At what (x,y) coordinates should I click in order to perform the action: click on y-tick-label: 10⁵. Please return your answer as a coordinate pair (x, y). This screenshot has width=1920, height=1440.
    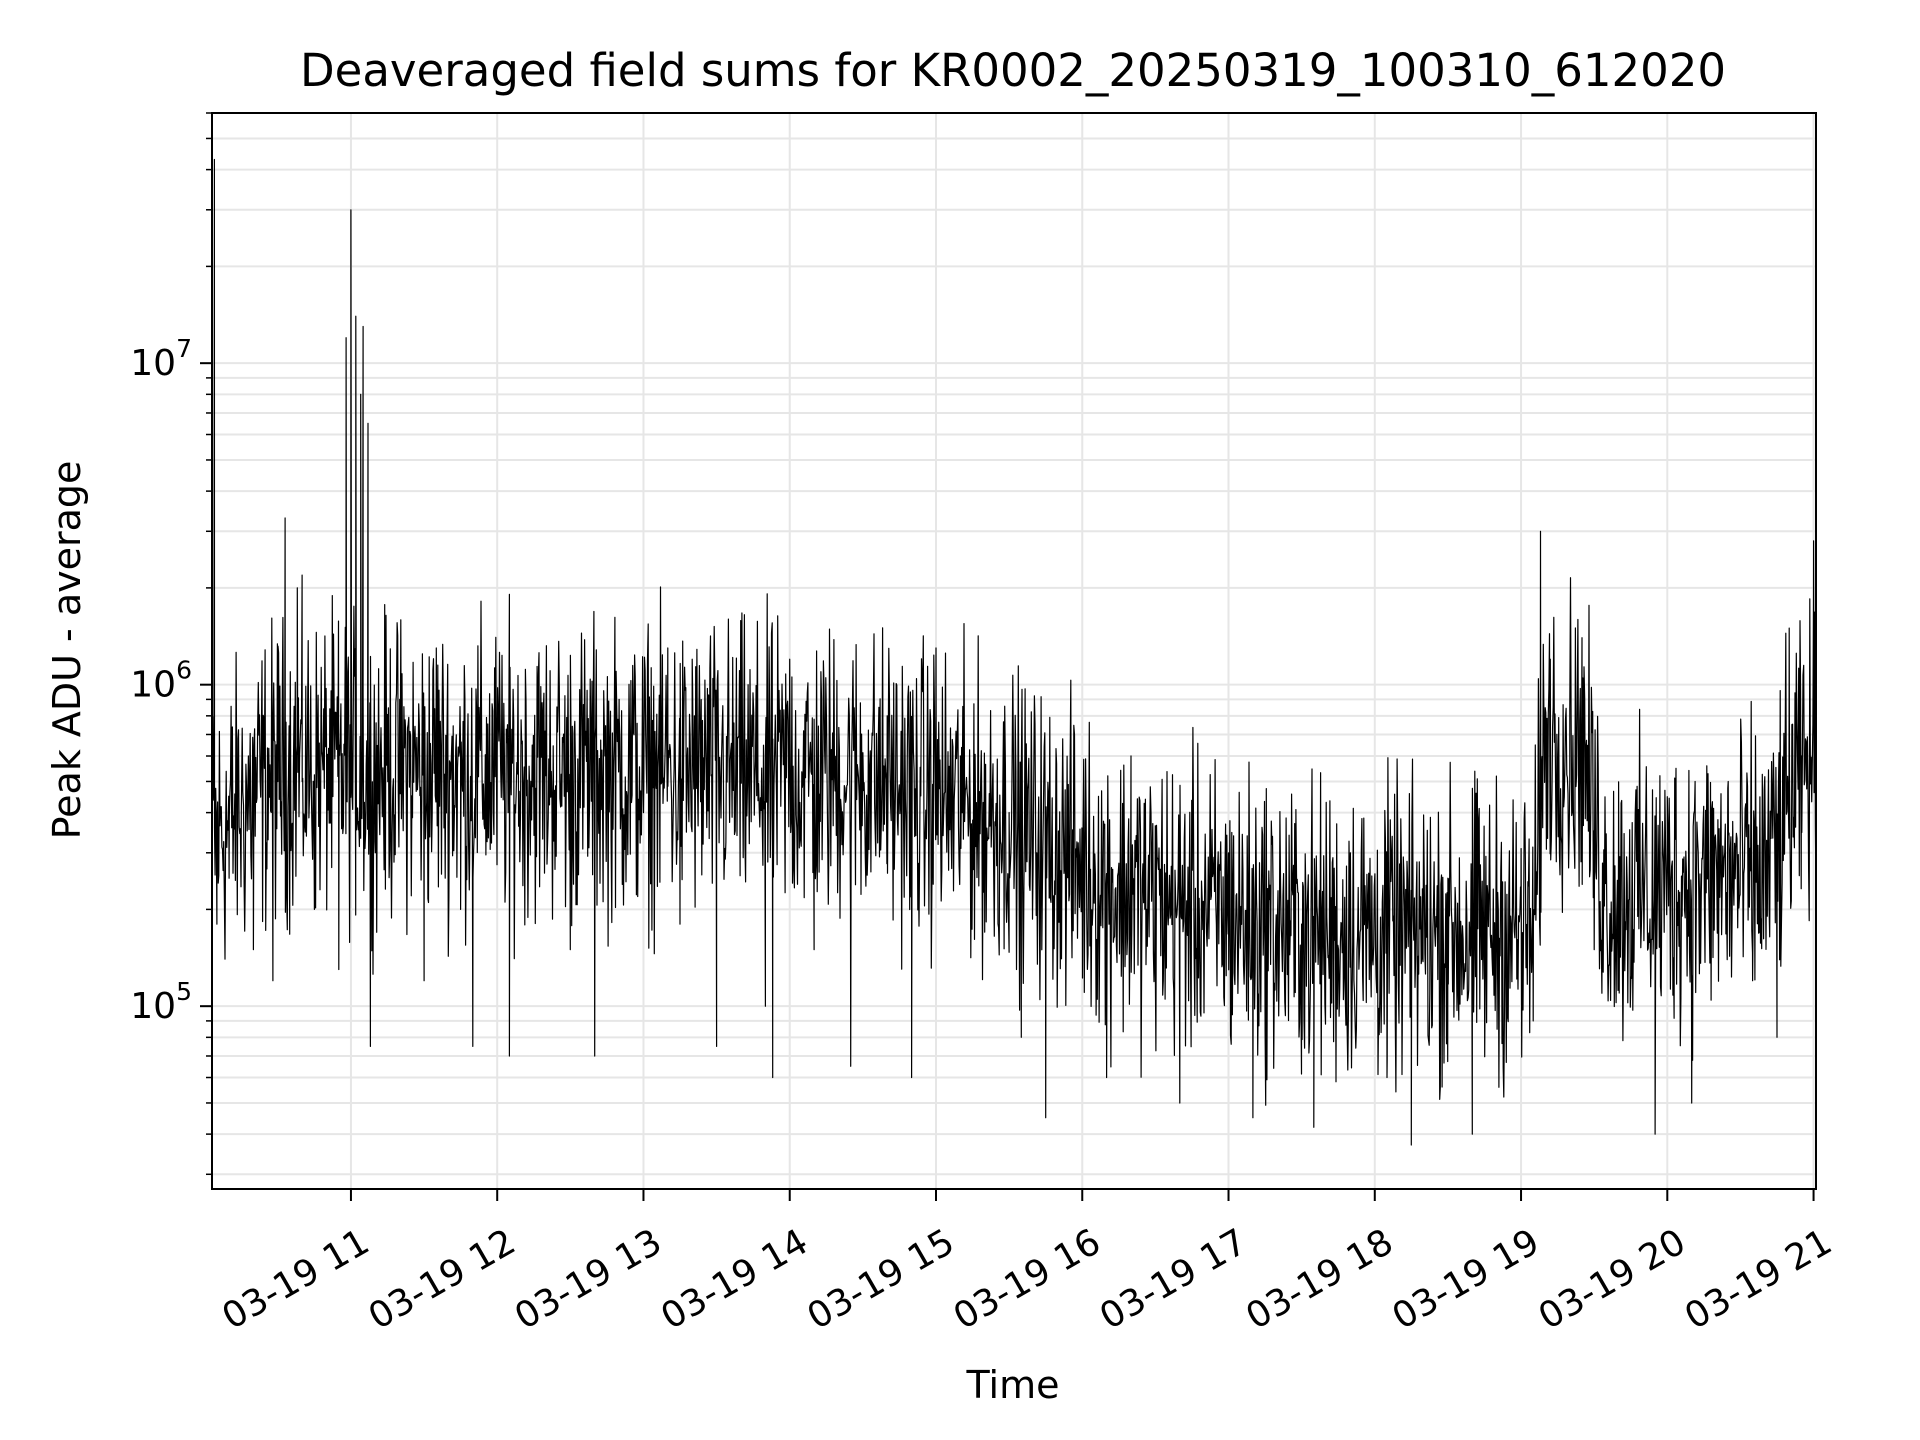
    Looking at the image, I should click on (161, 1002).